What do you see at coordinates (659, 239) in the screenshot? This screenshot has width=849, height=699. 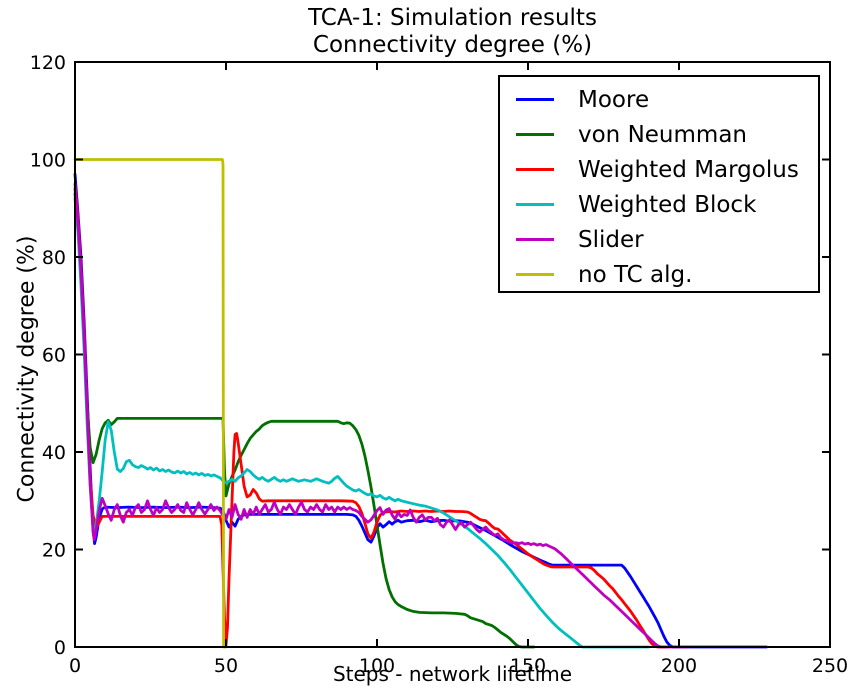 I see `legend-item-slider: Slider` at bounding box center [659, 239].